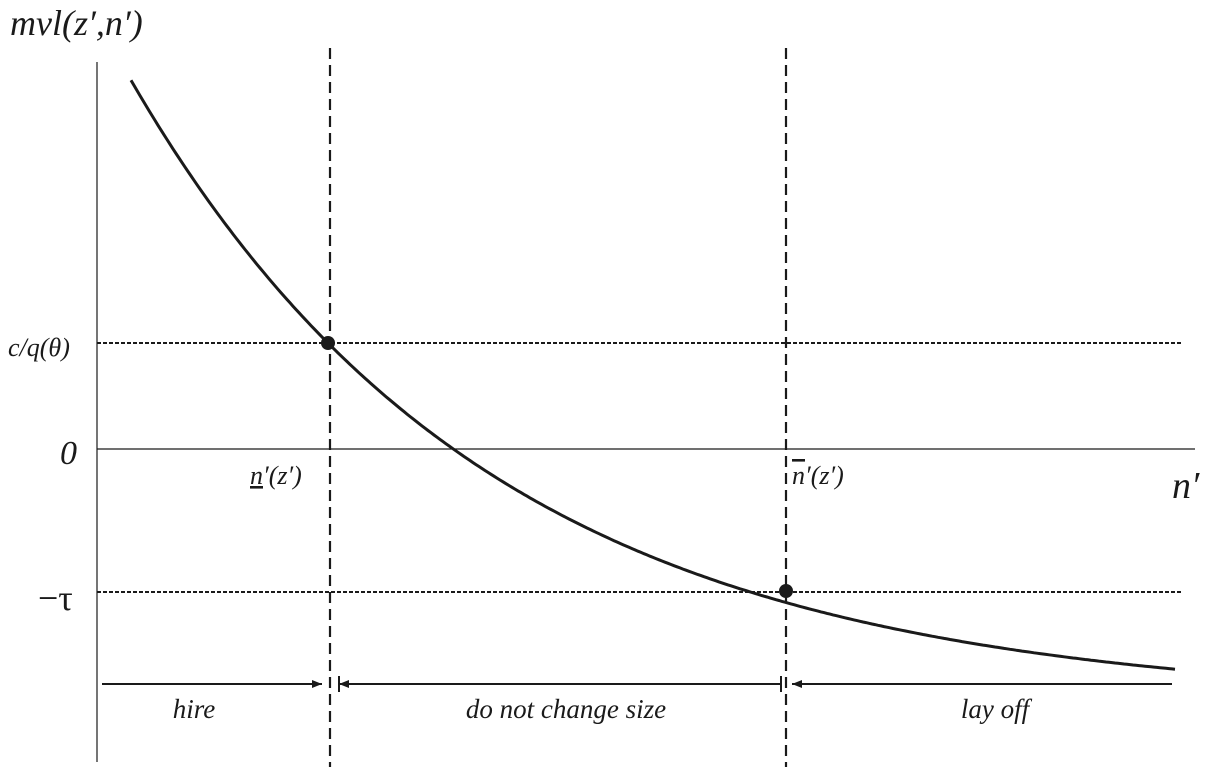 The image size is (1213, 767). What do you see at coordinates (39, 347) in the screenshot?
I see `upper-level-label: c/q(θ)` at bounding box center [39, 347].